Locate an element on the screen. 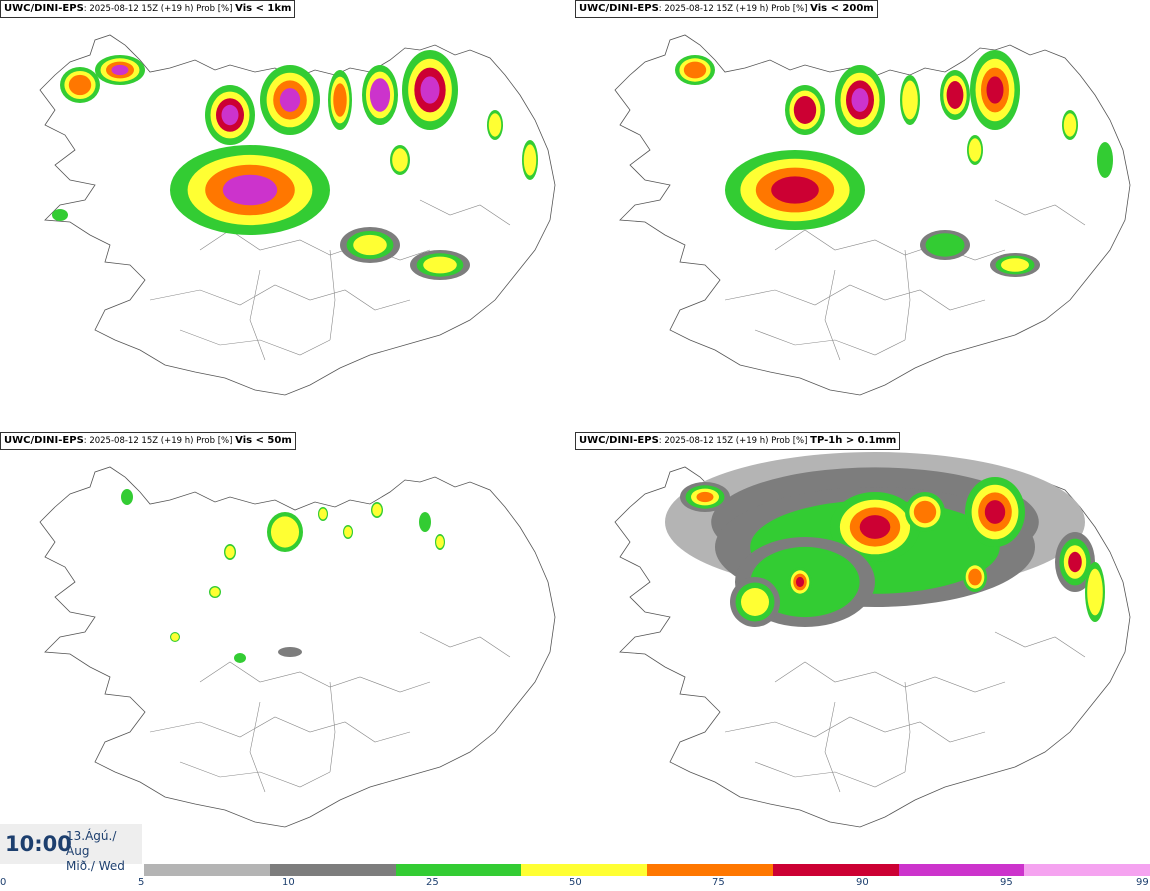  legend-tick-label: 50 is located at coordinates (575, 882).